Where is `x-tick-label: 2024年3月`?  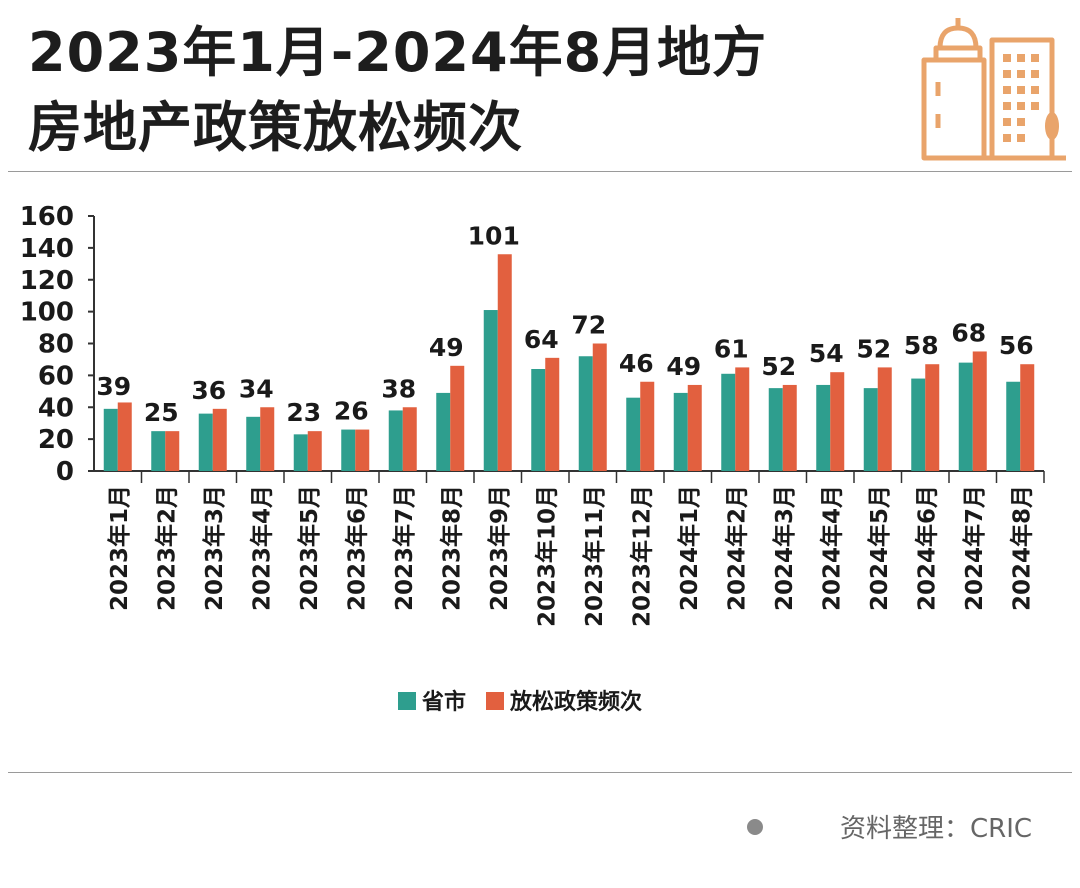
x-tick-label: 2024年3月 is located at coordinates (784, 548).